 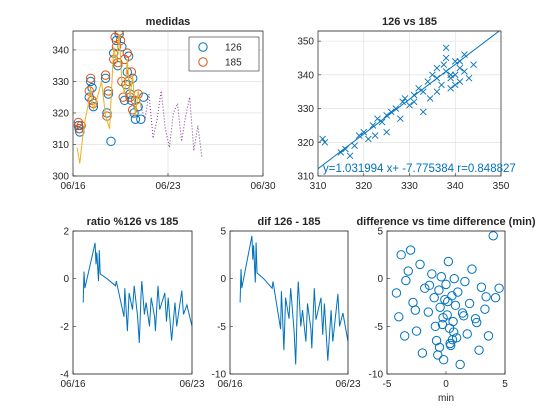 I want to click on fit-line, so click(x=409, y=100).